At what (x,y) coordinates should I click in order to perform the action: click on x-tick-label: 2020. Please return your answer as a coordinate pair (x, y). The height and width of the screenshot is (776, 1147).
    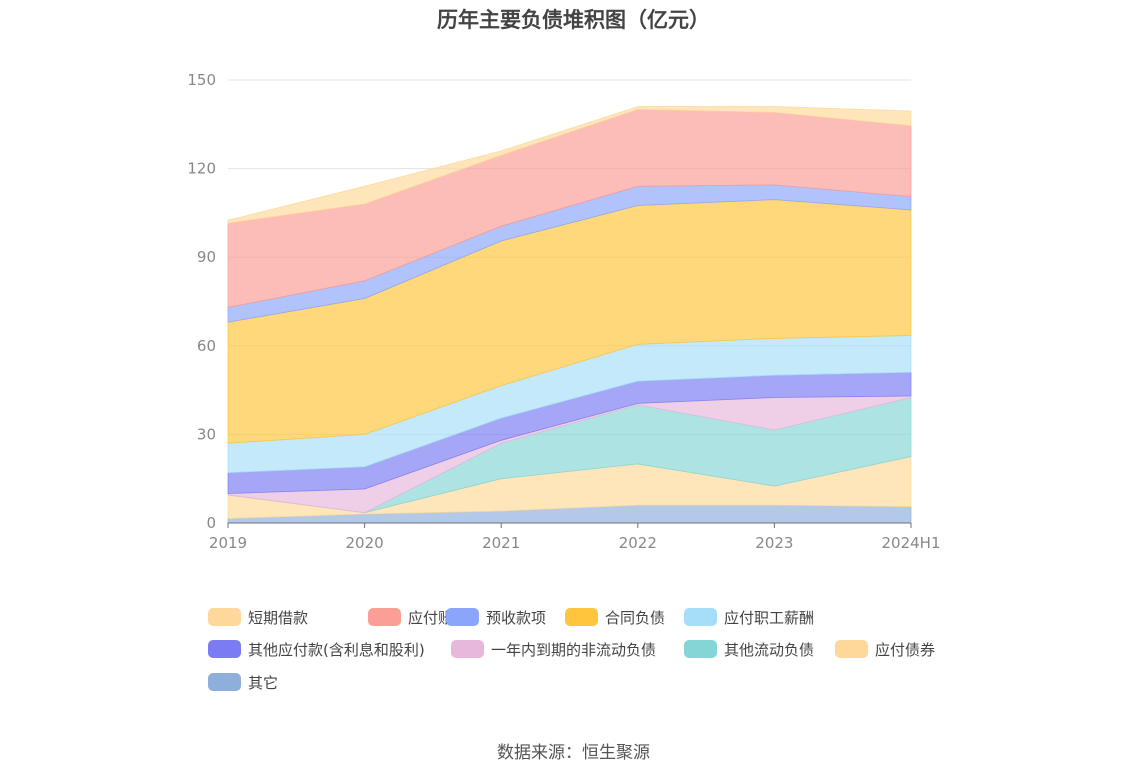
    Looking at the image, I should click on (365, 543).